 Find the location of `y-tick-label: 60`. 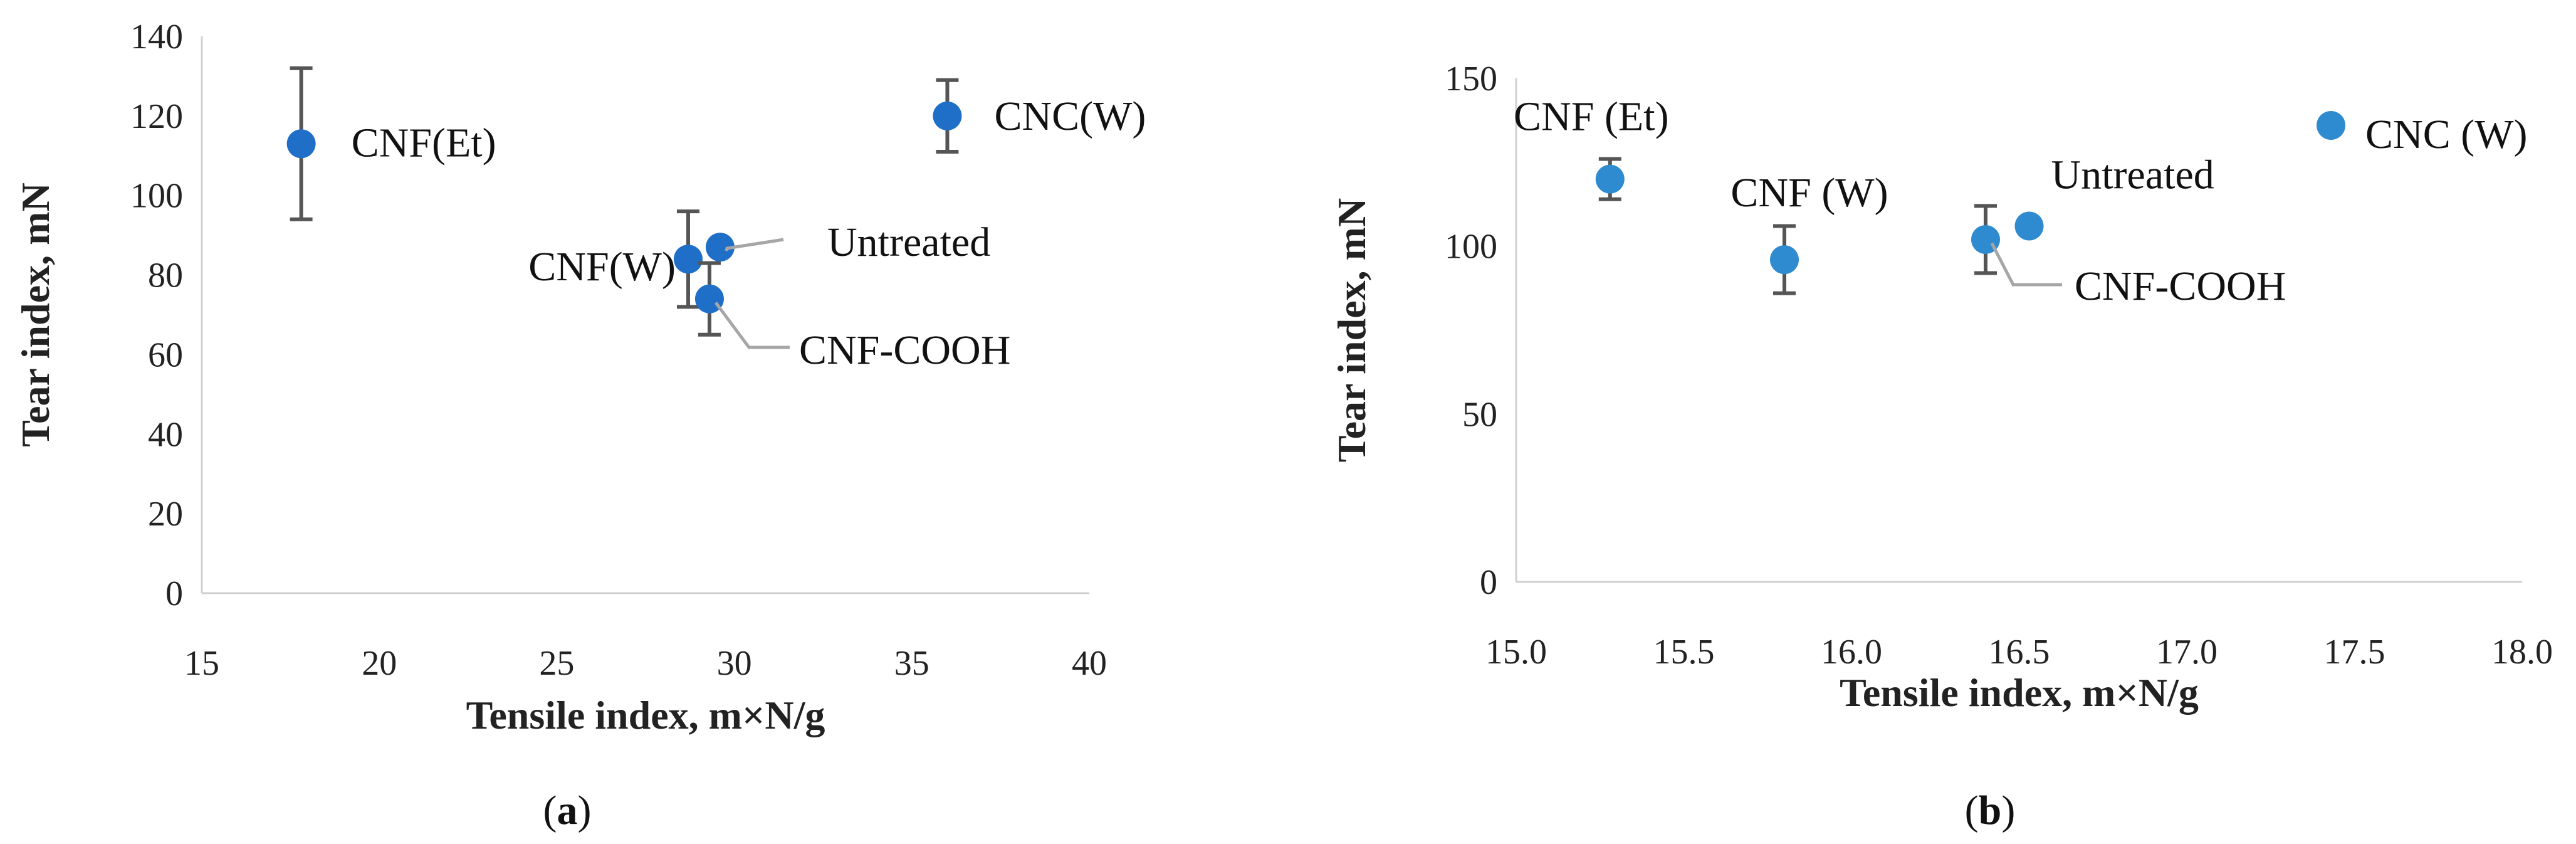

y-tick-label: 60 is located at coordinates (165, 354).